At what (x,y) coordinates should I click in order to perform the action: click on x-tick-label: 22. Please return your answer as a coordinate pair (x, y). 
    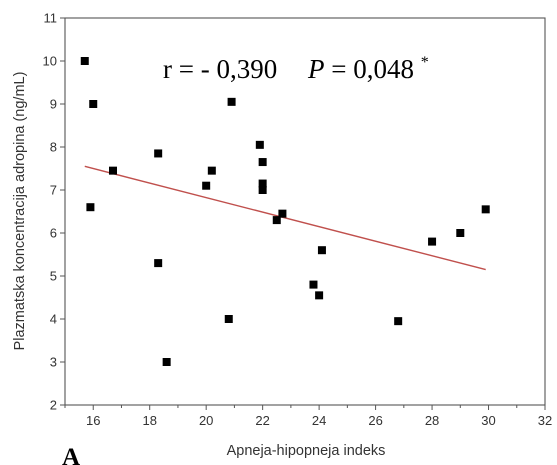
    Looking at the image, I should click on (262, 420).